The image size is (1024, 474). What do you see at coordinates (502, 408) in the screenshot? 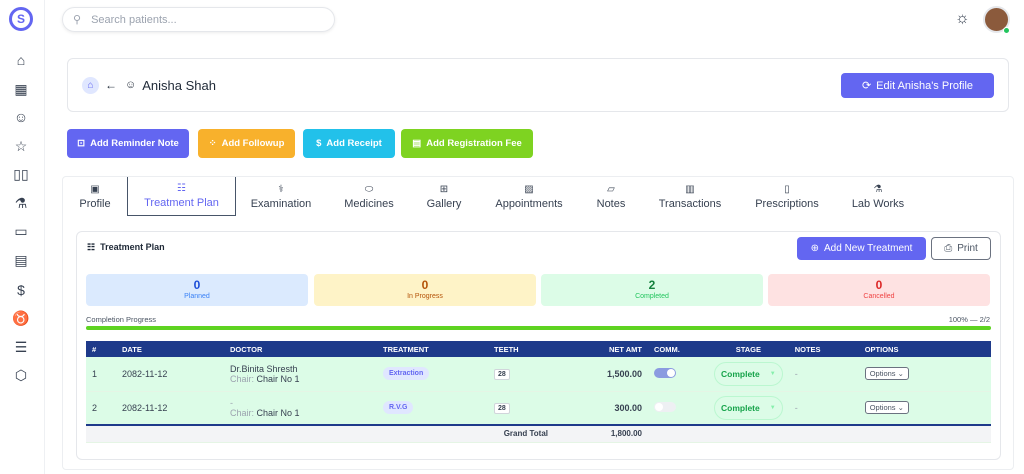
I see `tooth-badge: 28` at bounding box center [502, 408].